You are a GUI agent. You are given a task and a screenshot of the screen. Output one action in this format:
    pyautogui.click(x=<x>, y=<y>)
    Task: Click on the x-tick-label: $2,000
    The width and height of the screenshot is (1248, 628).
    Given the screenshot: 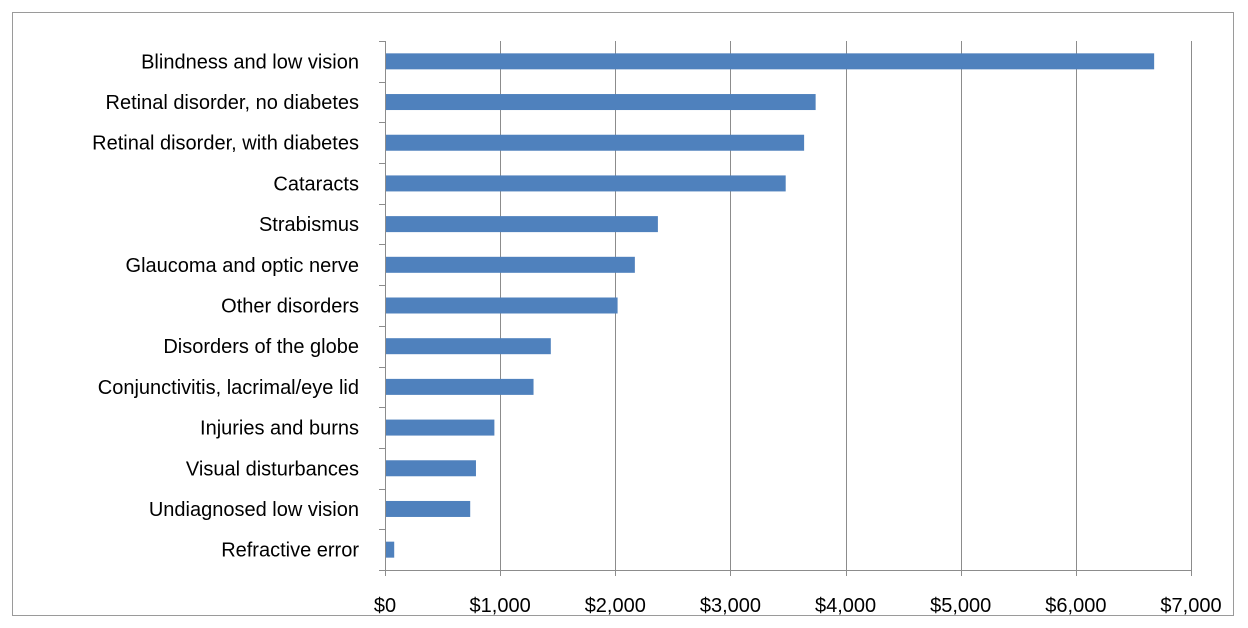 What is the action you would take?
    pyautogui.click(x=615, y=606)
    